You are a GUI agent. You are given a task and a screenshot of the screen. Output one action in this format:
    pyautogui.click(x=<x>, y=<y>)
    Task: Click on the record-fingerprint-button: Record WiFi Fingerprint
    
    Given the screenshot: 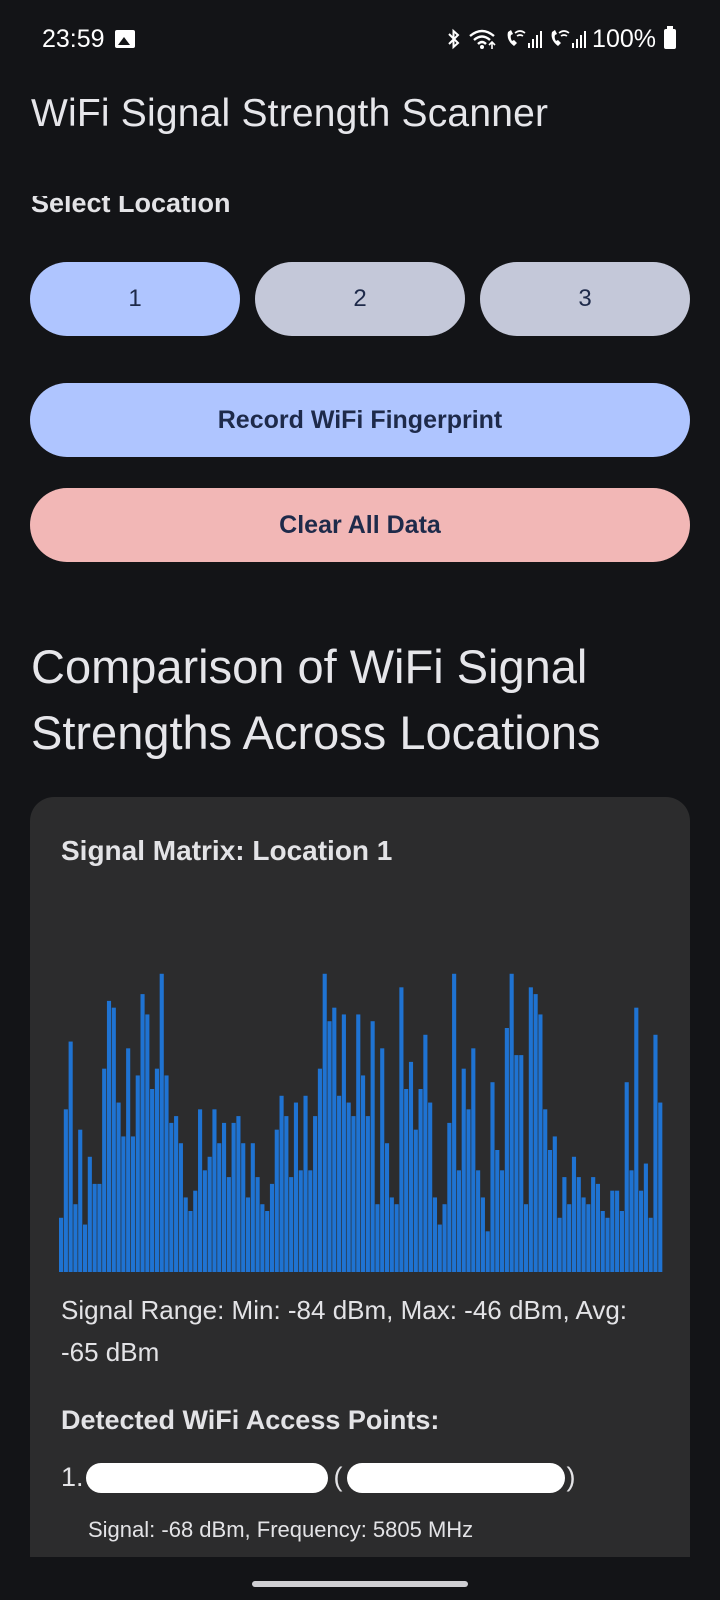 What is the action you would take?
    pyautogui.click(x=360, y=420)
    